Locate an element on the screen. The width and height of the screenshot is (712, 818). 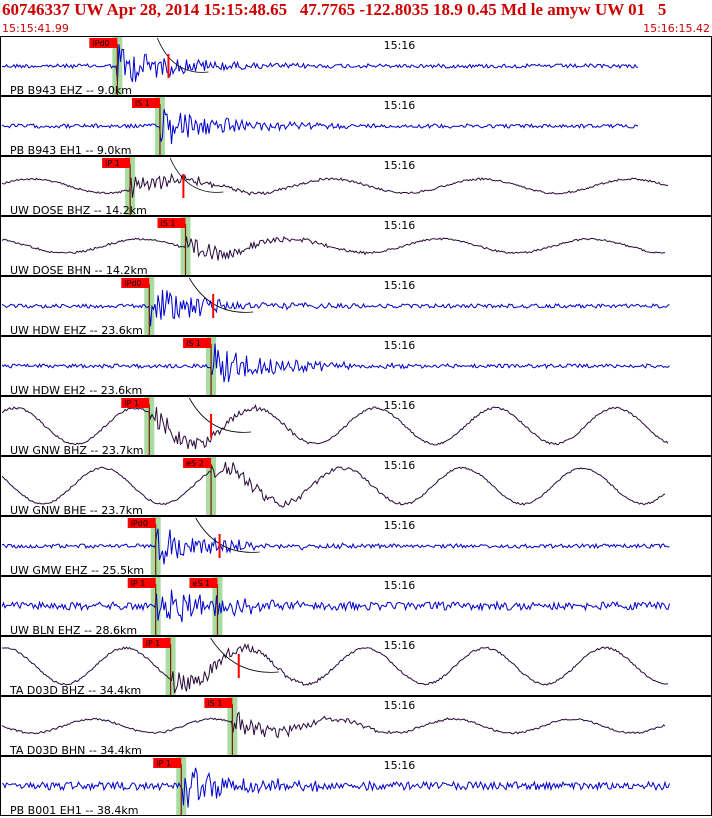
station-label: PB B943 EH1 -- 9.0km is located at coordinates (70, 150).